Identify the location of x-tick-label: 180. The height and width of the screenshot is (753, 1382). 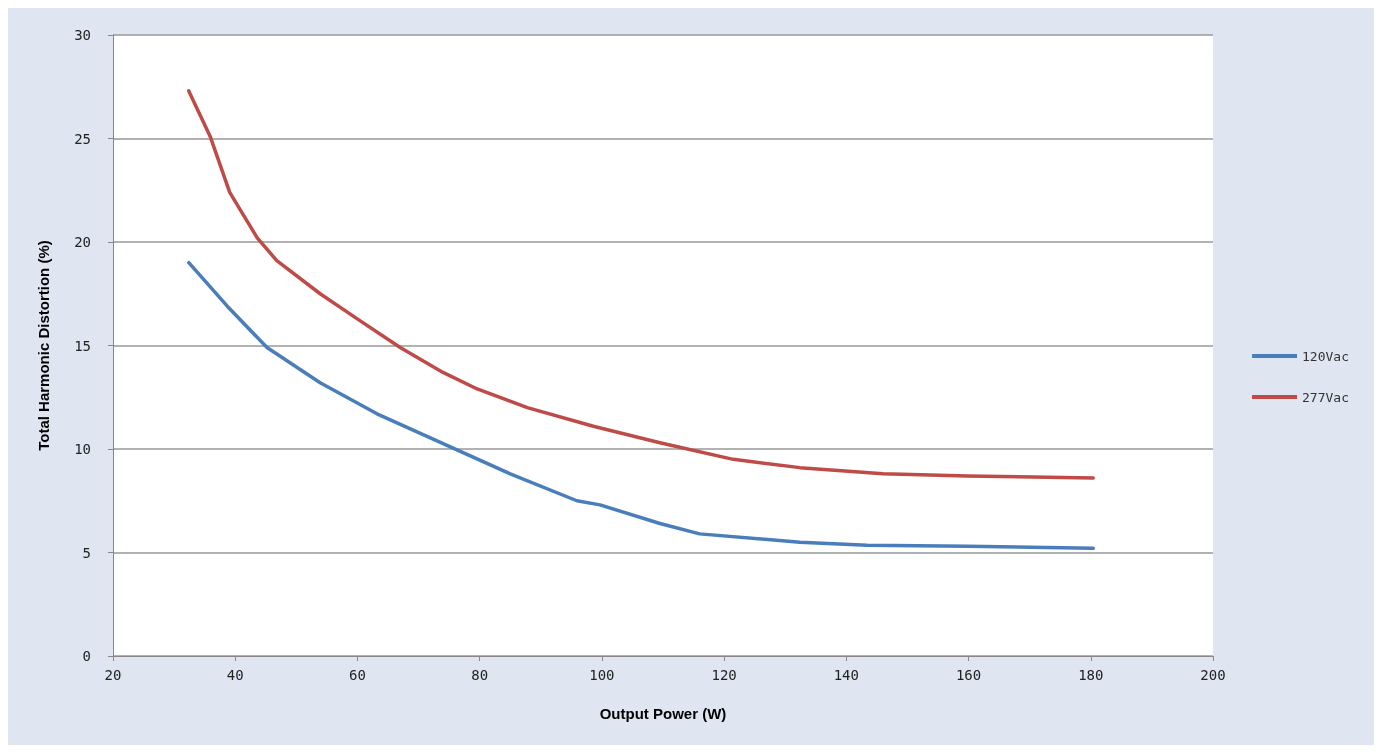
(1091, 675).